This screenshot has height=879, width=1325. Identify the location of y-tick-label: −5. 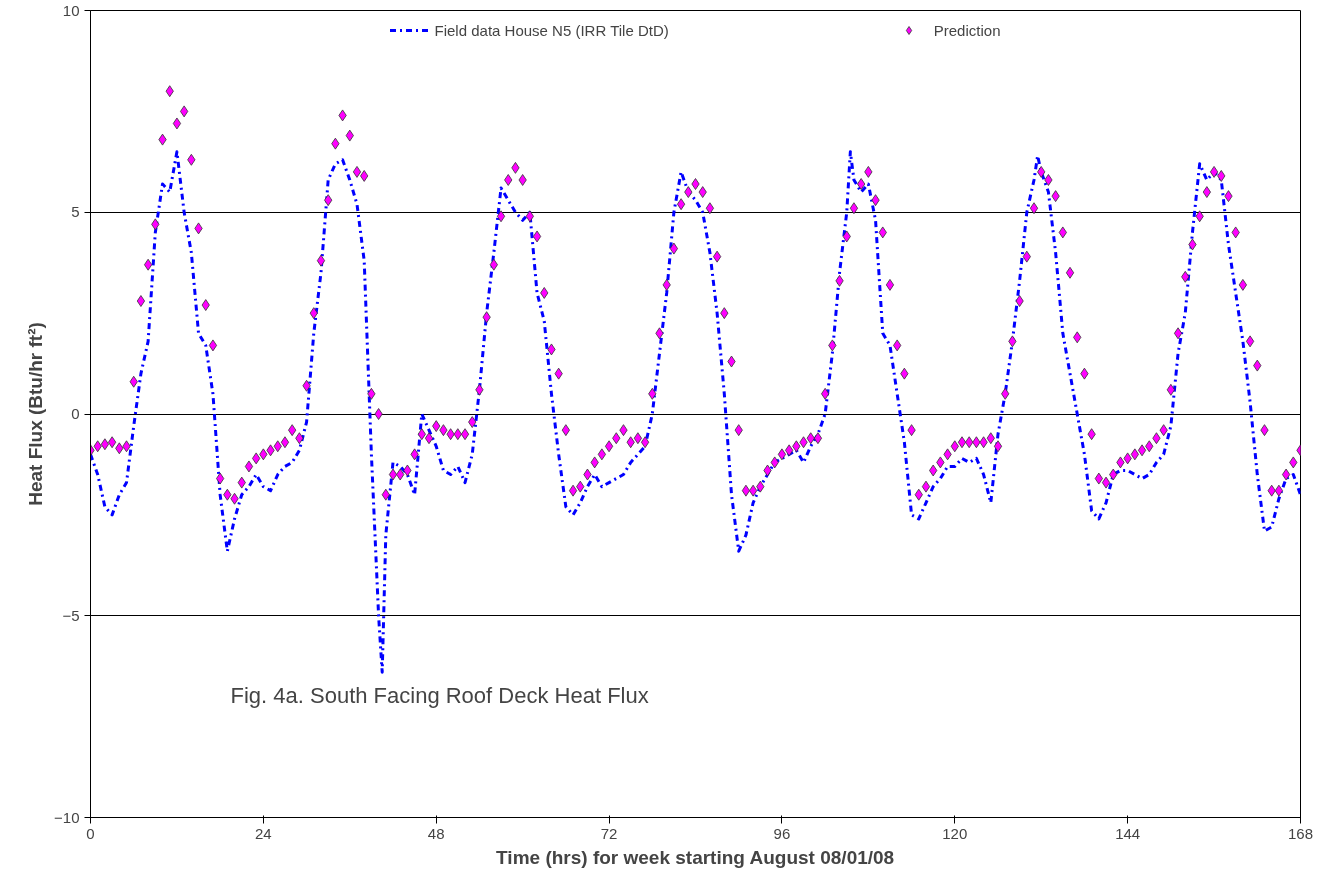
(71, 615).